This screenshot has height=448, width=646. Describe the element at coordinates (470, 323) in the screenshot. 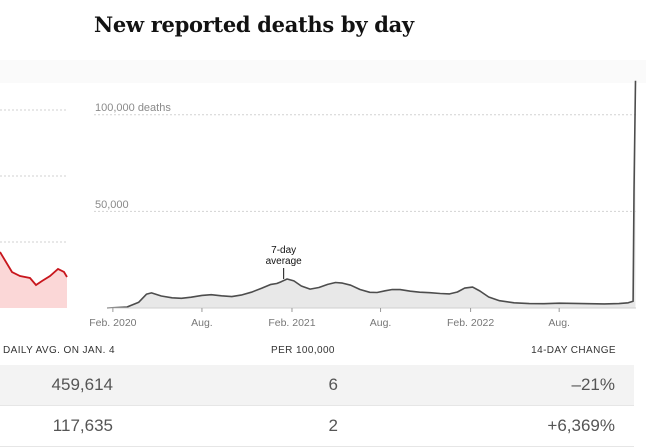

I see `x-tick-label-4: Feb. 2022` at that location.